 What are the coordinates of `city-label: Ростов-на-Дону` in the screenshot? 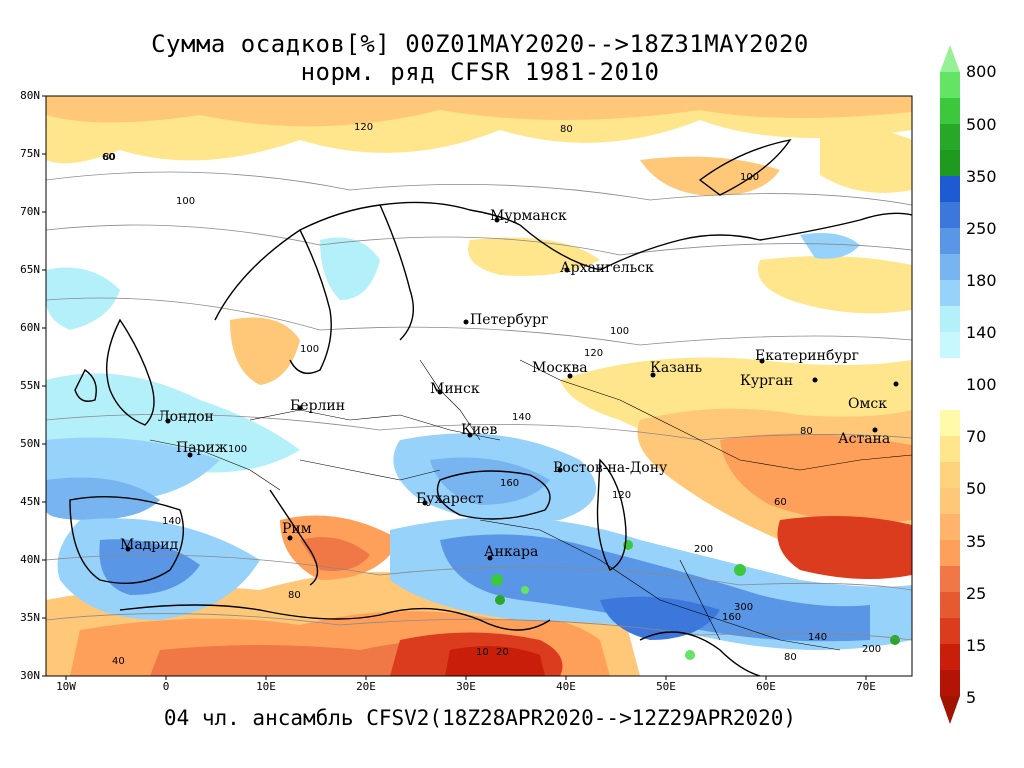 It's located at (610, 468).